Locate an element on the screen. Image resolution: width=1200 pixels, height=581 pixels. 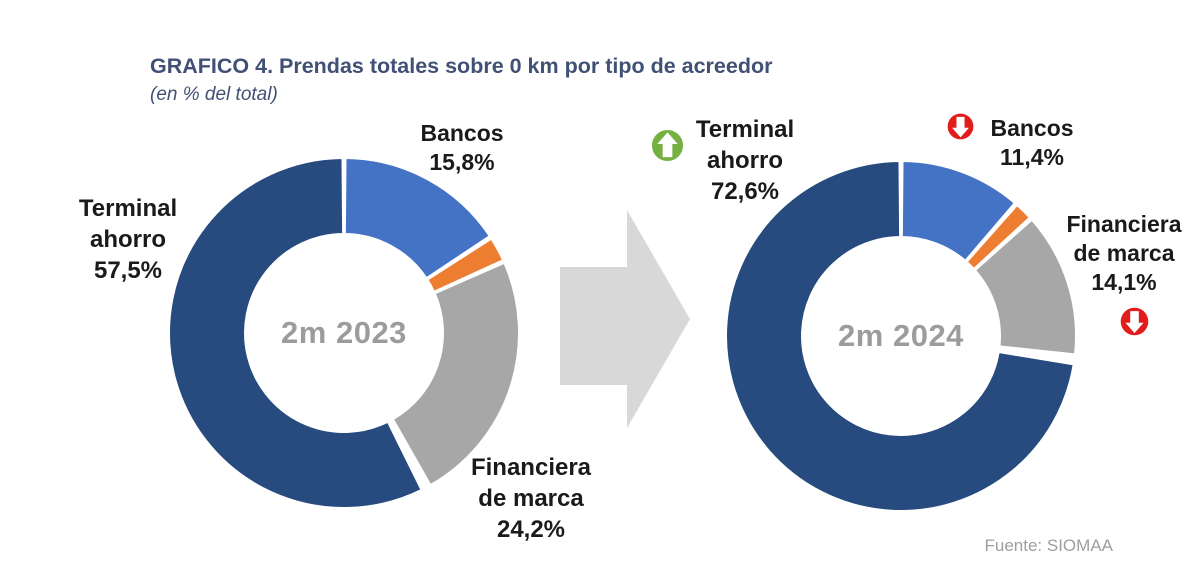
donut-slice-terminal-ahorro is located at coordinates (295, 333).